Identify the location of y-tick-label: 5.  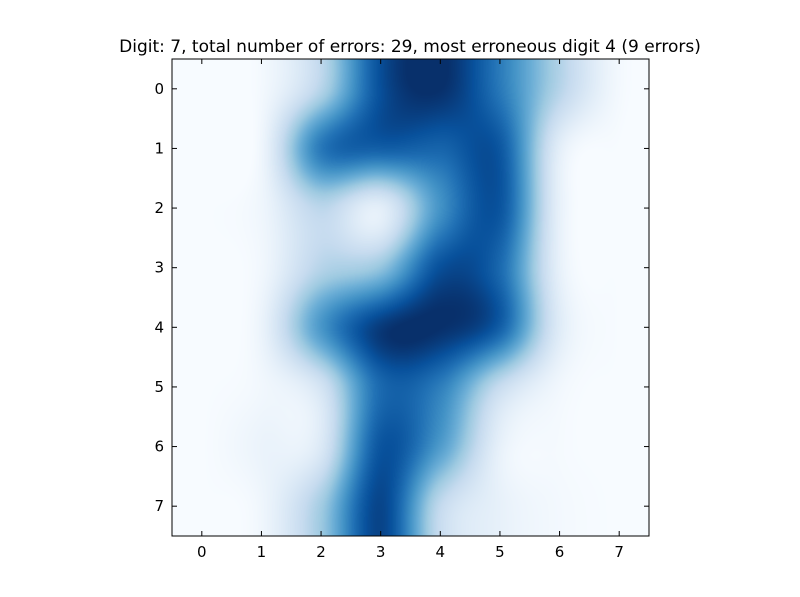
(159, 387).